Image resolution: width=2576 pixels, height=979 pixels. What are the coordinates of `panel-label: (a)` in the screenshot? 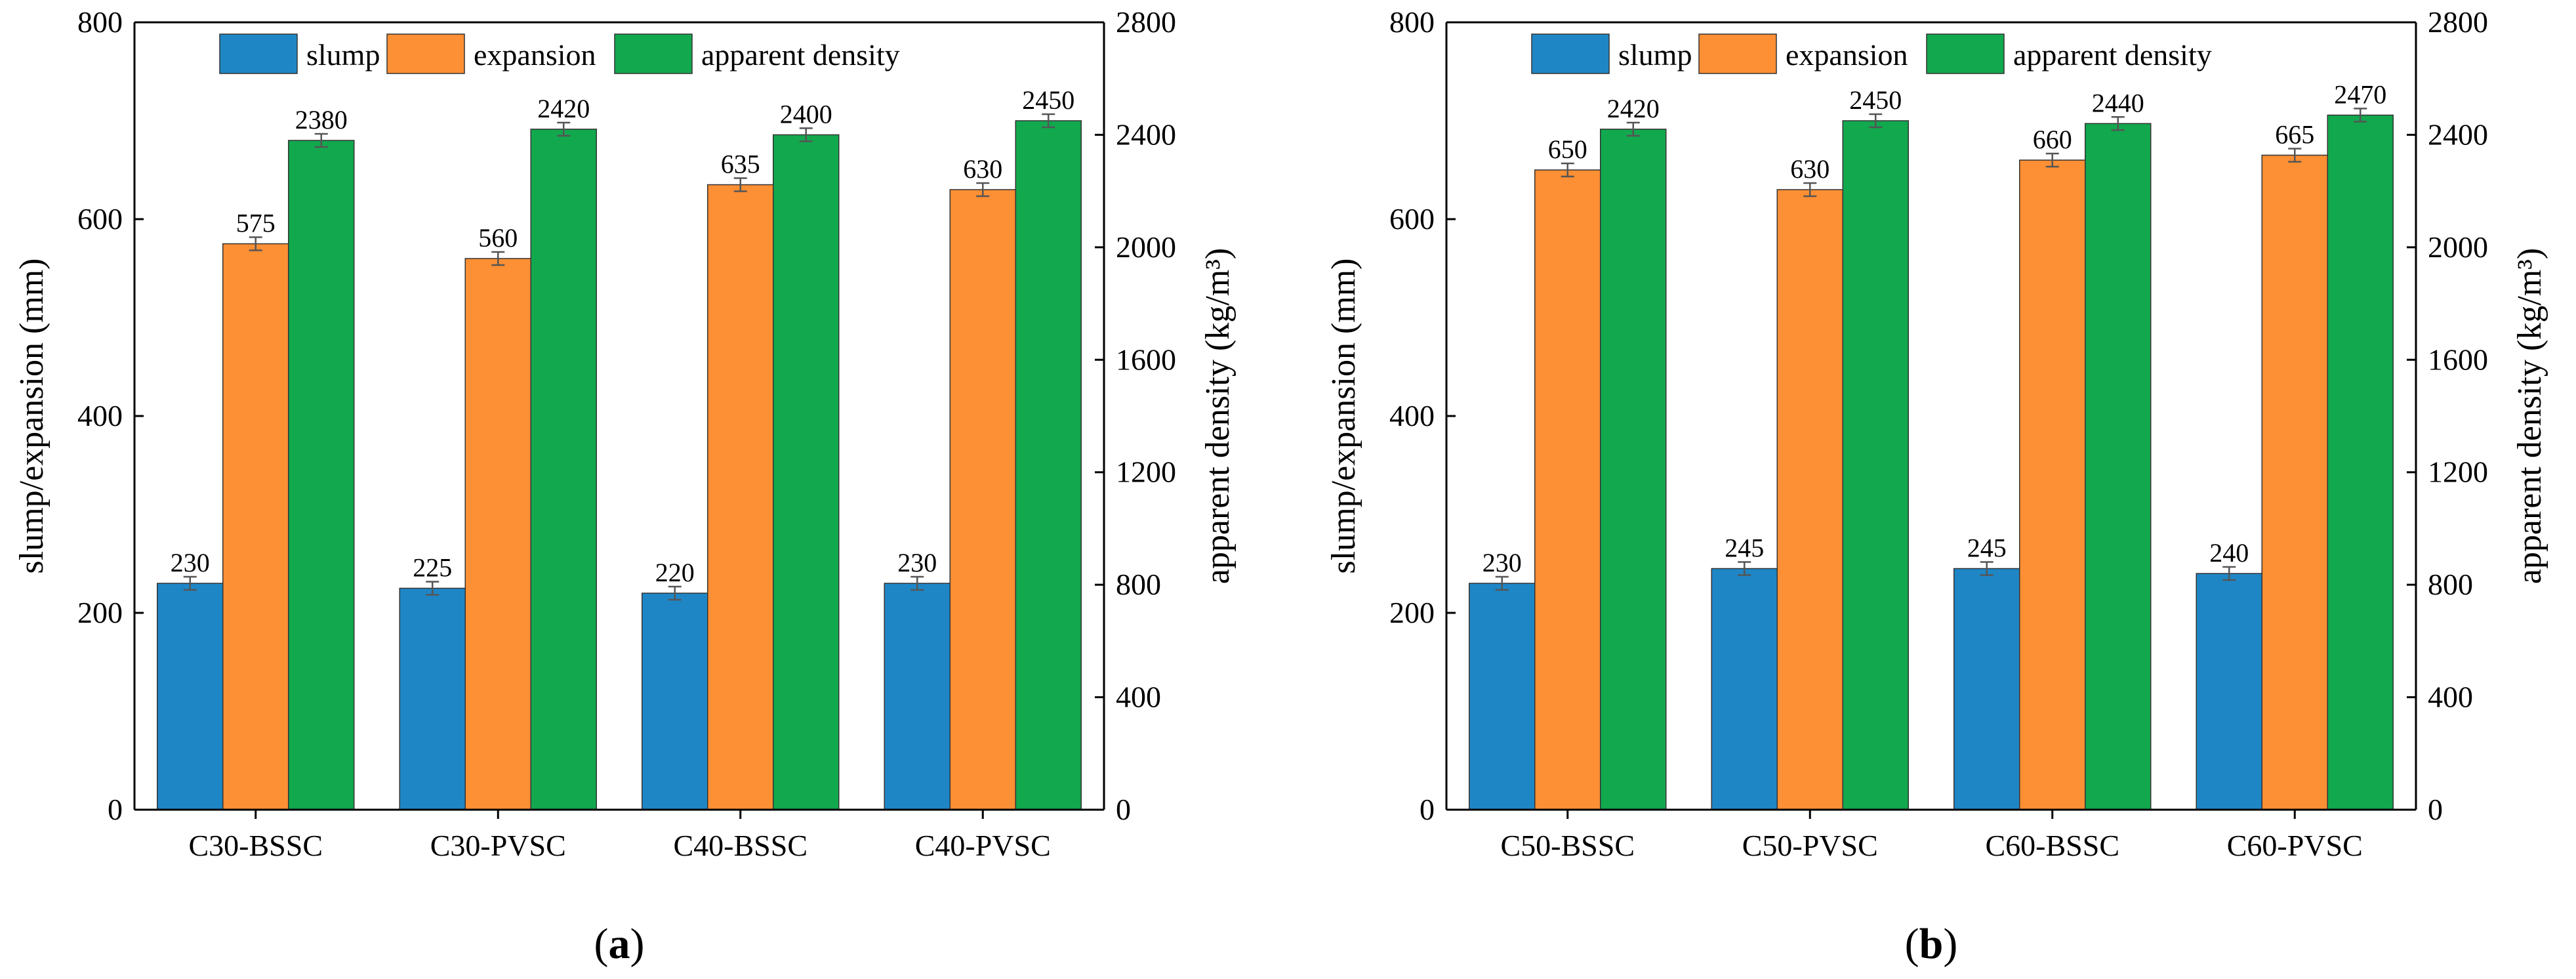 It's located at (619, 944).